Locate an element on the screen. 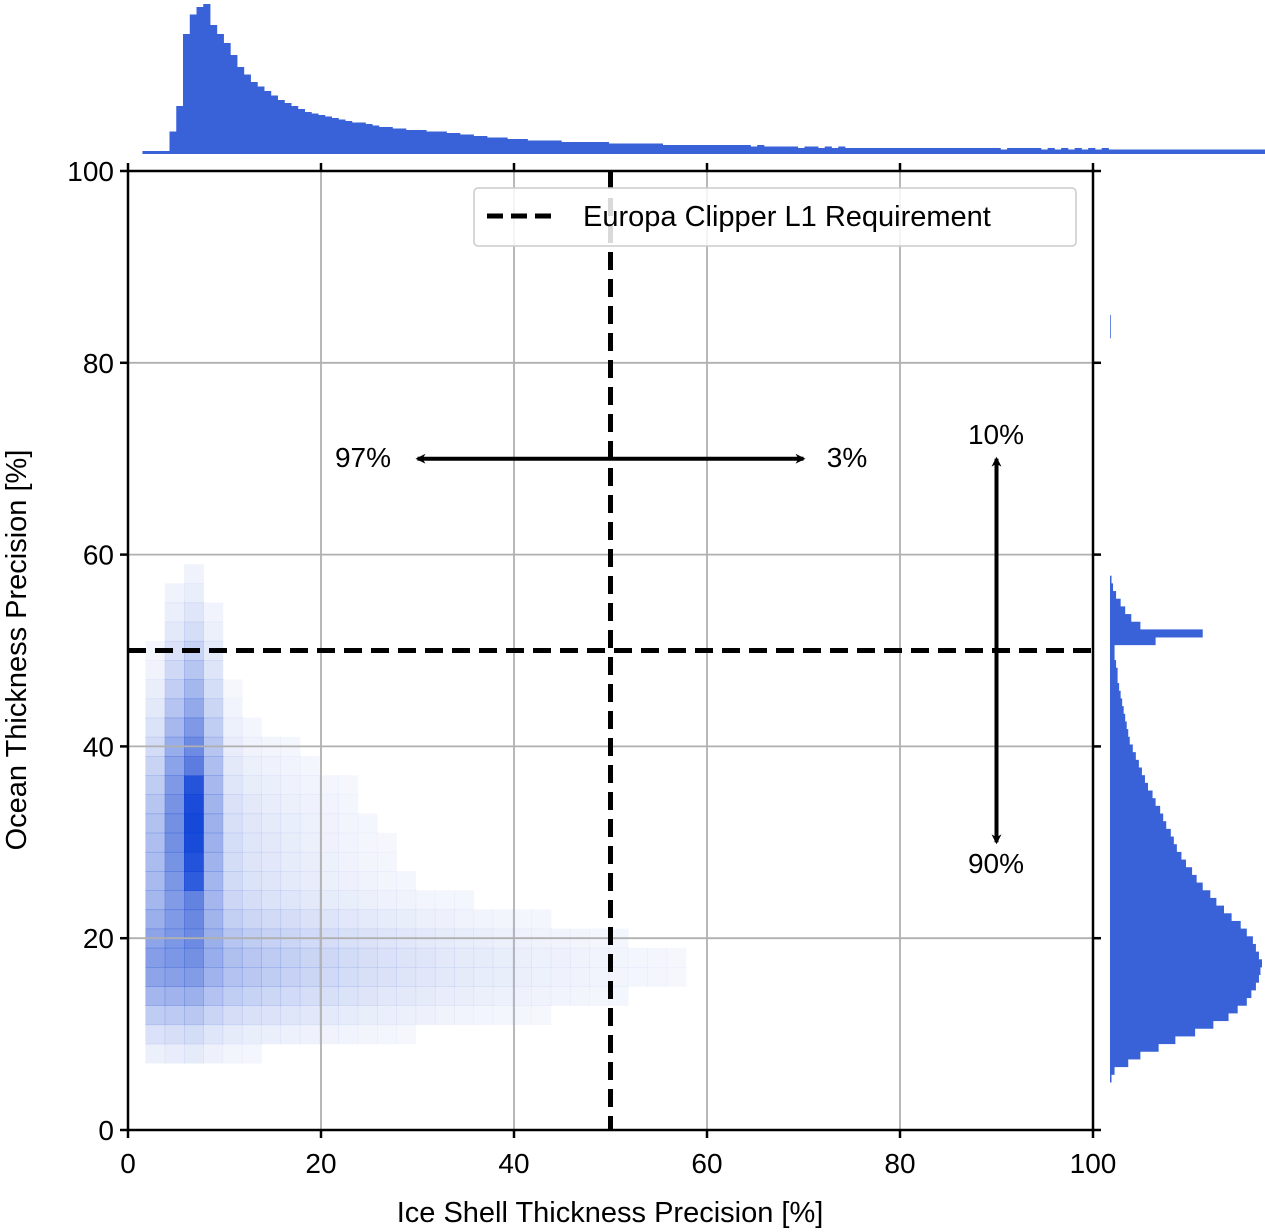 Image resolution: width=1265 pixels, height=1232 pixels. y-tick-label: 80 is located at coordinates (98, 363).